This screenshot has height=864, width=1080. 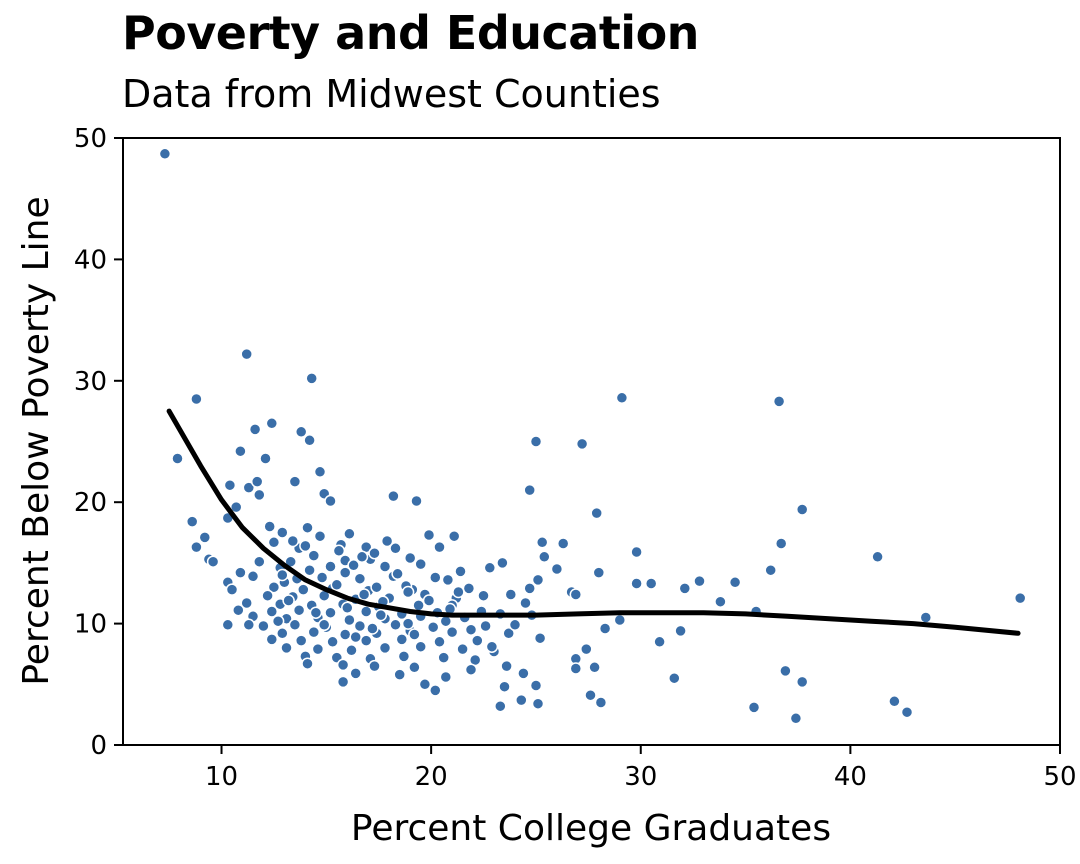 What do you see at coordinates (850, 777) in the screenshot?
I see `x-tick-label: 40` at bounding box center [850, 777].